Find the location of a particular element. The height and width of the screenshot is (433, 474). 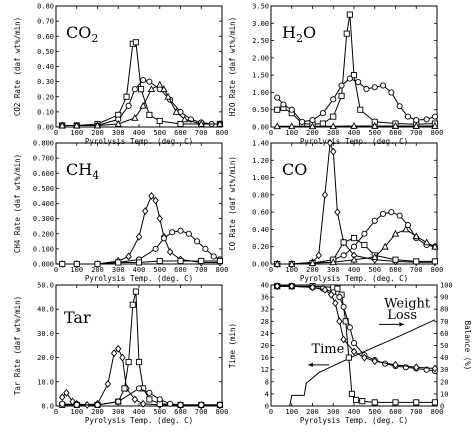

series-1-diamond is located at coordinates (141, 230).